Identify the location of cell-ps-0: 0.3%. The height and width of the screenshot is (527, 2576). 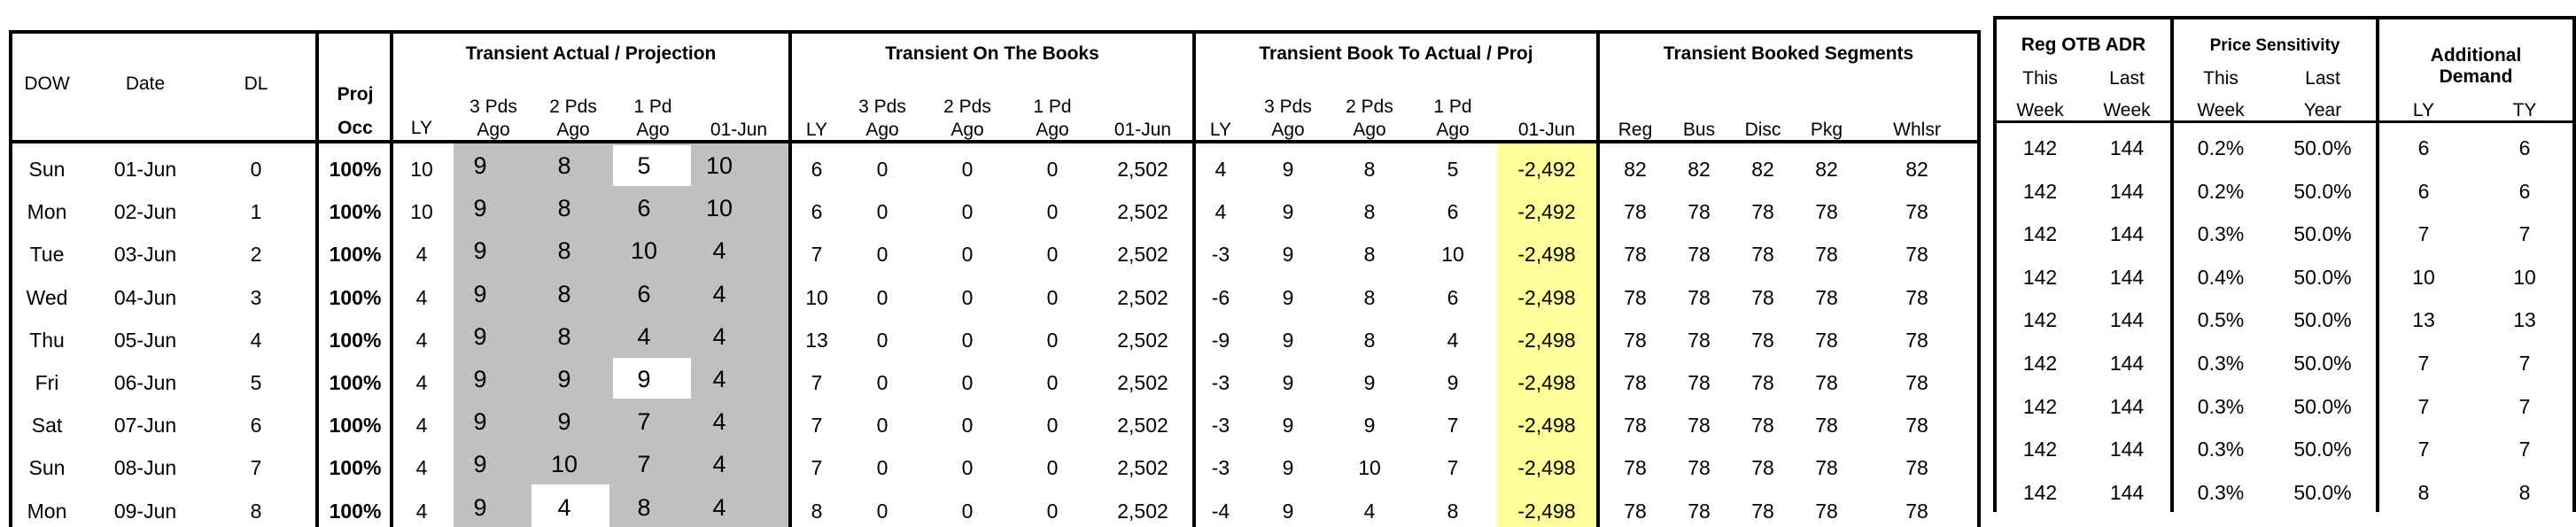
(2221, 234).